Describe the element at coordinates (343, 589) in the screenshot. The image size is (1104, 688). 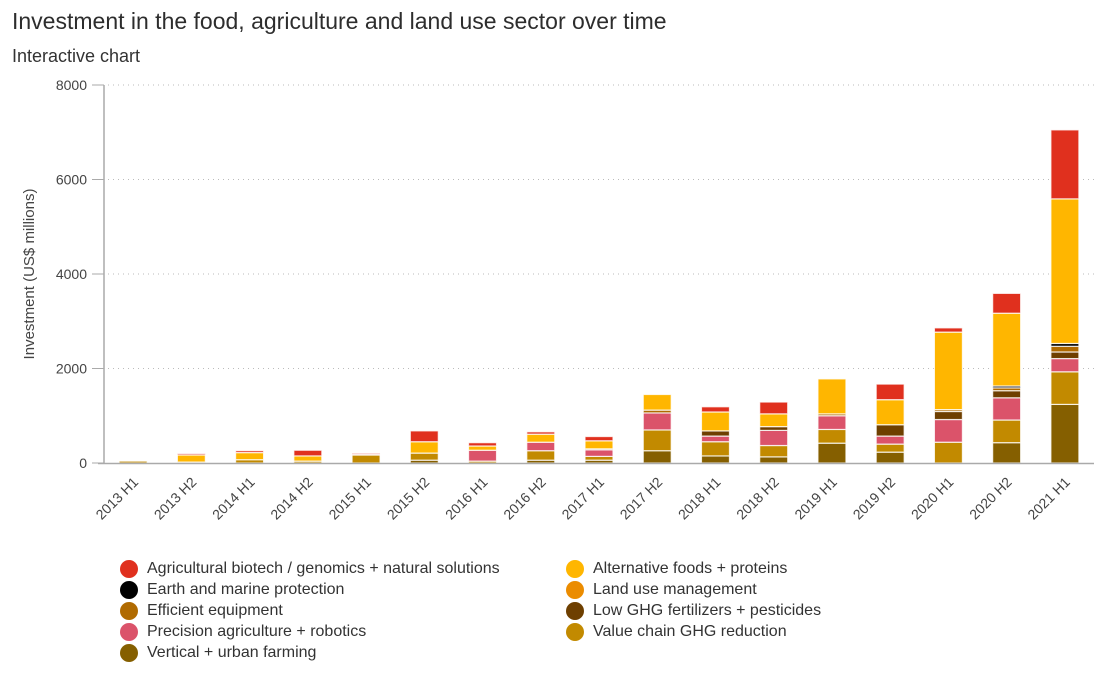
I see `legend-item: Earth and marine protection` at that location.